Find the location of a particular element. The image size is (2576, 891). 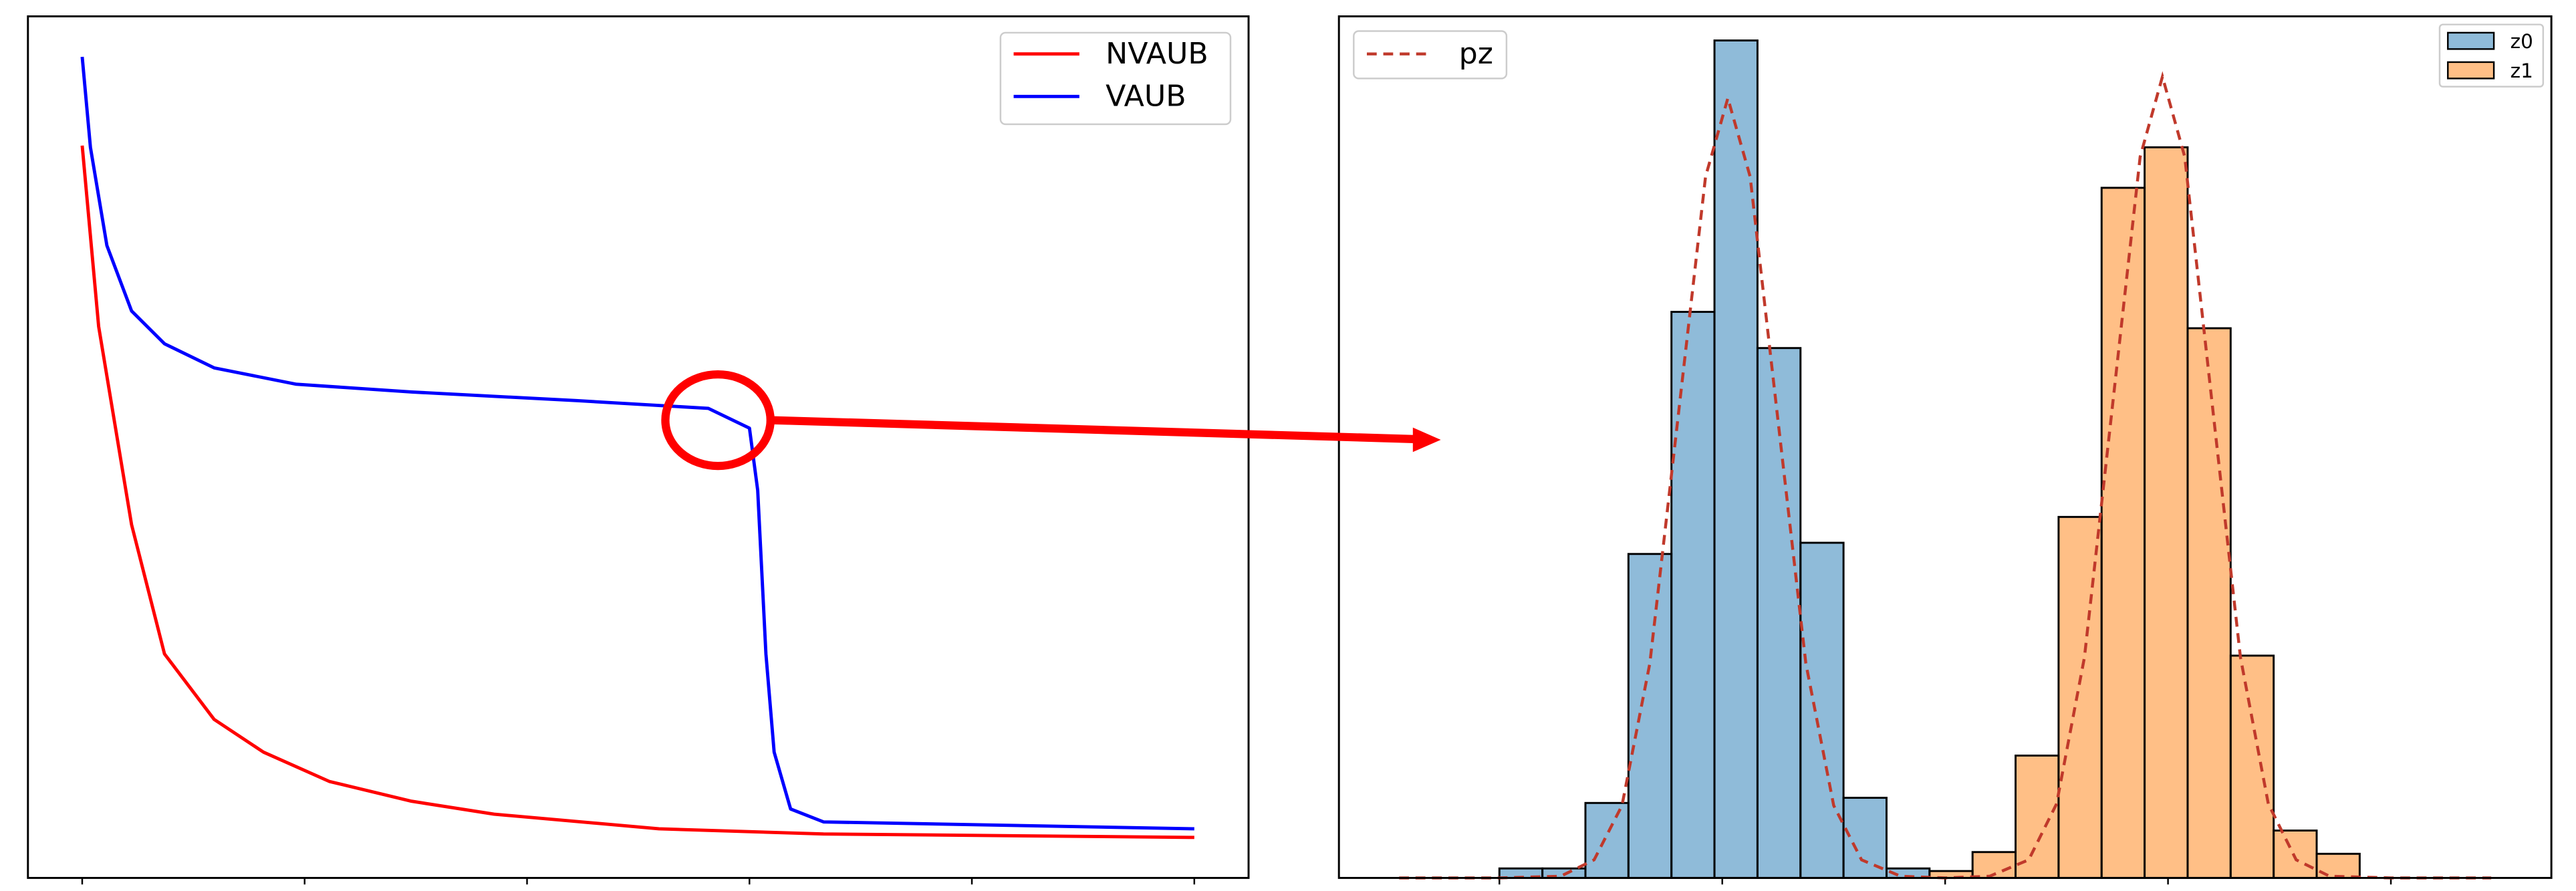

legend-label: z1 is located at coordinates (2522, 70).